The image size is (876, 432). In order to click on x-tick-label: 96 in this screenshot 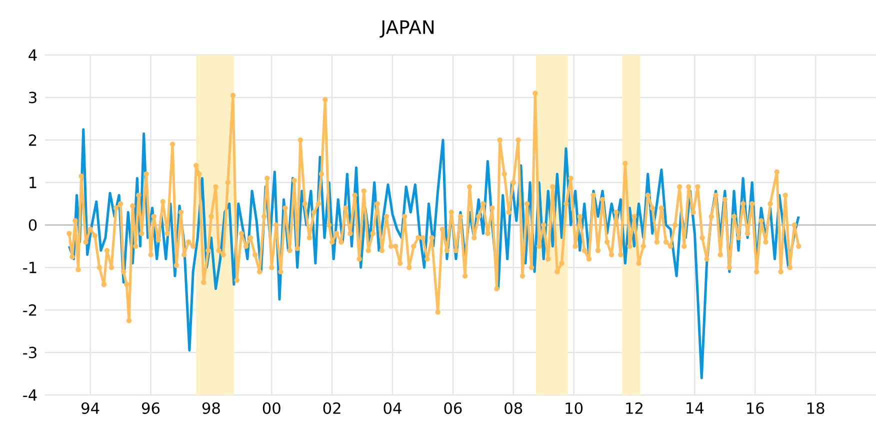, I will do `click(151, 408)`.